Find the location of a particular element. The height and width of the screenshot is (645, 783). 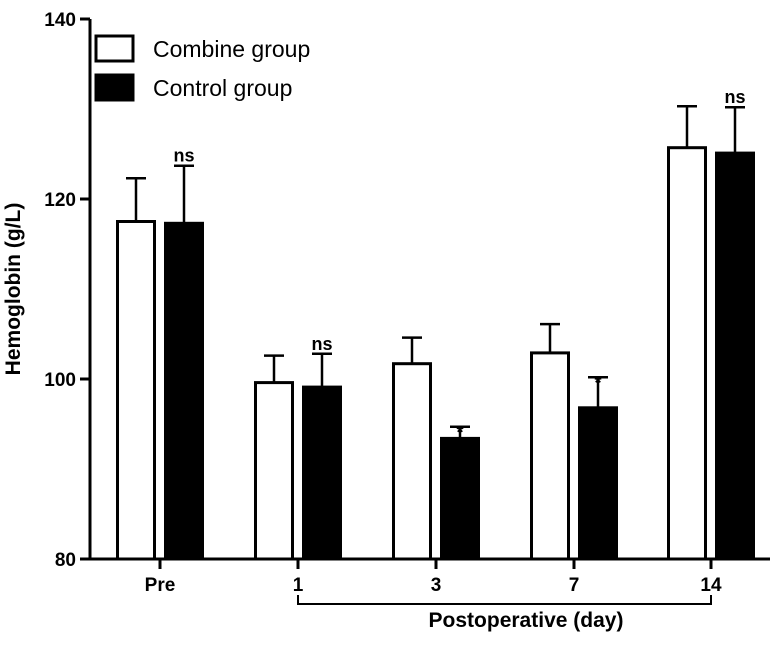

x-tick-label: 1 is located at coordinates (298, 585).